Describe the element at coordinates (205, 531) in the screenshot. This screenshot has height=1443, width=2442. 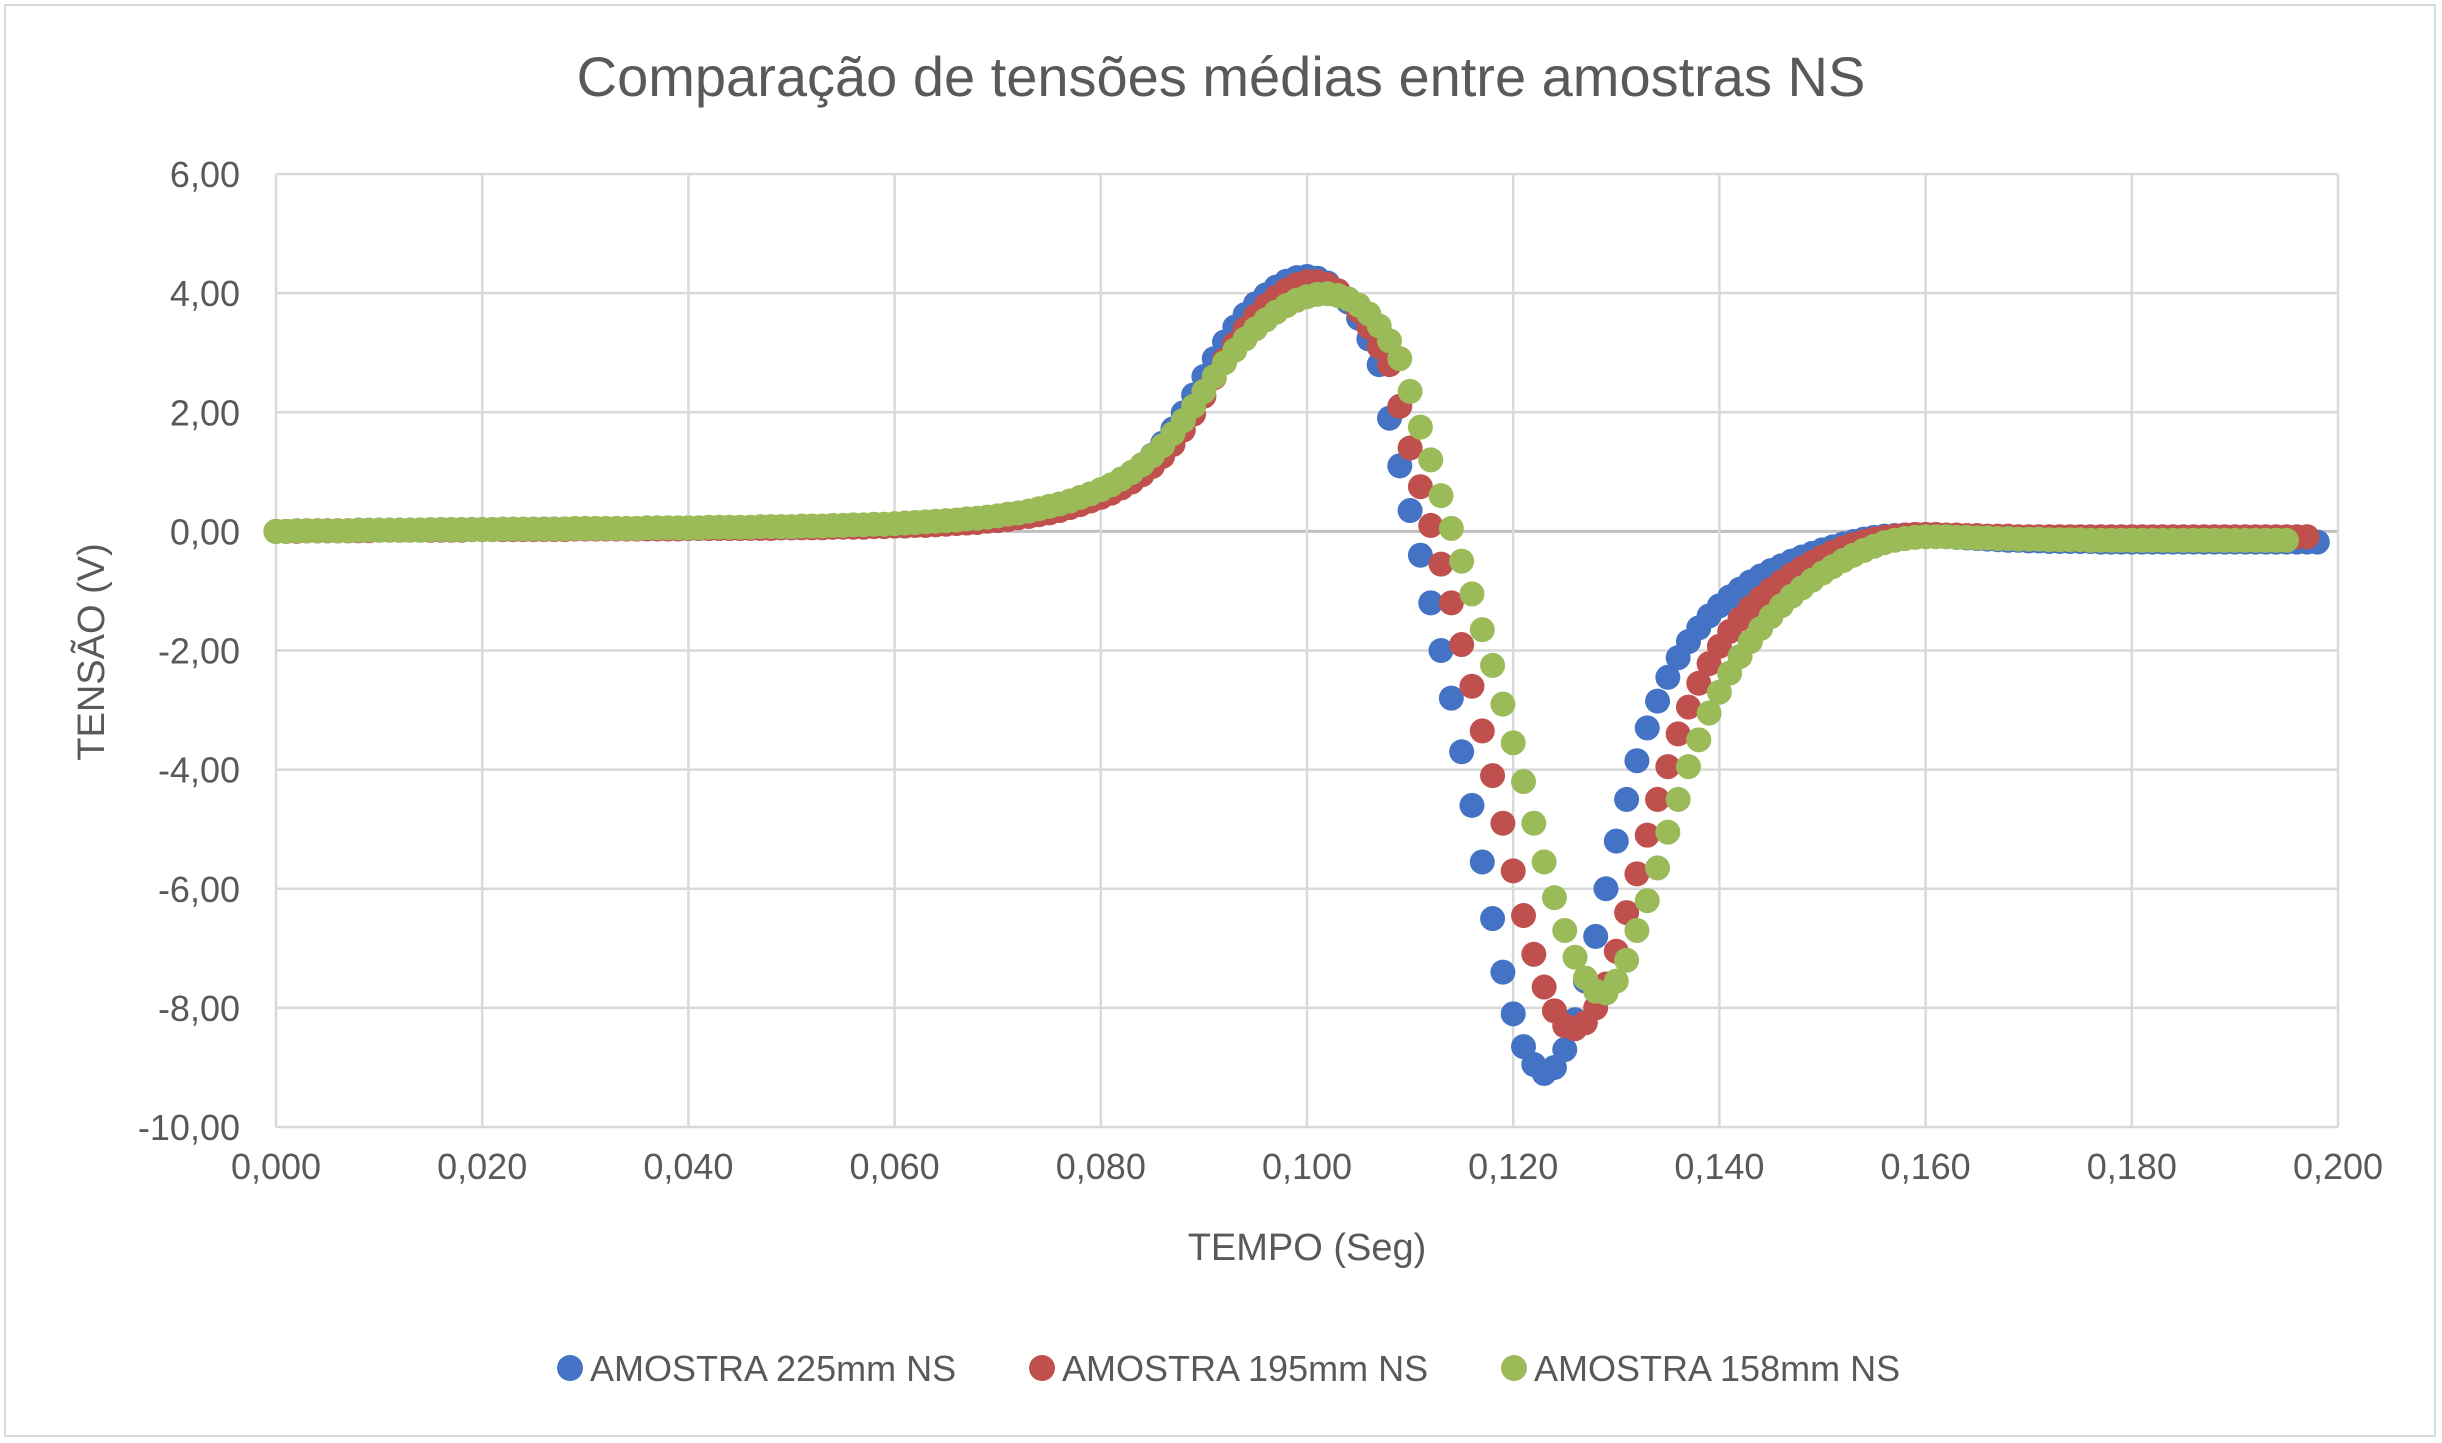
I see `y-tick-label: 0,00` at that location.